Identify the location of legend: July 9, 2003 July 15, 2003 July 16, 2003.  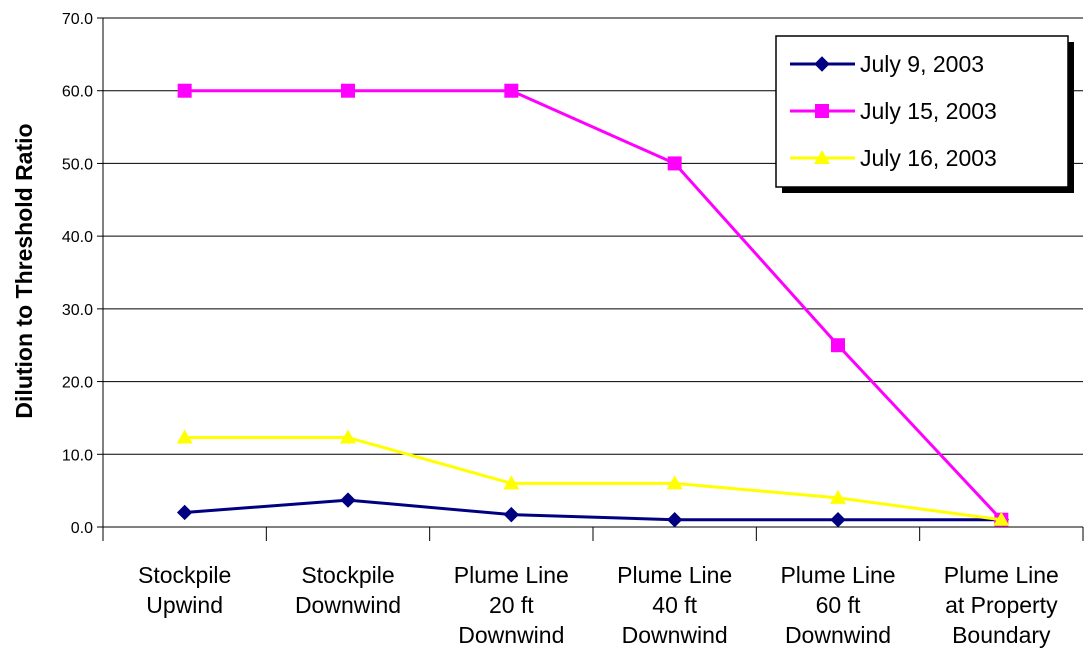
(924, 114).